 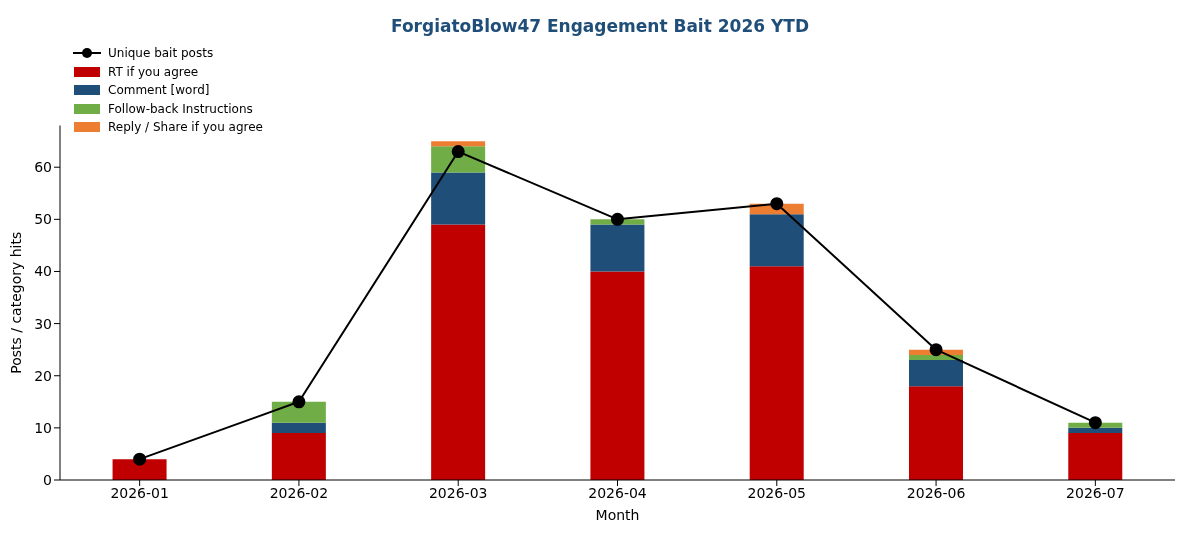 What do you see at coordinates (161, 53) in the screenshot?
I see `legend-label: Unique bait posts` at bounding box center [161, 53].